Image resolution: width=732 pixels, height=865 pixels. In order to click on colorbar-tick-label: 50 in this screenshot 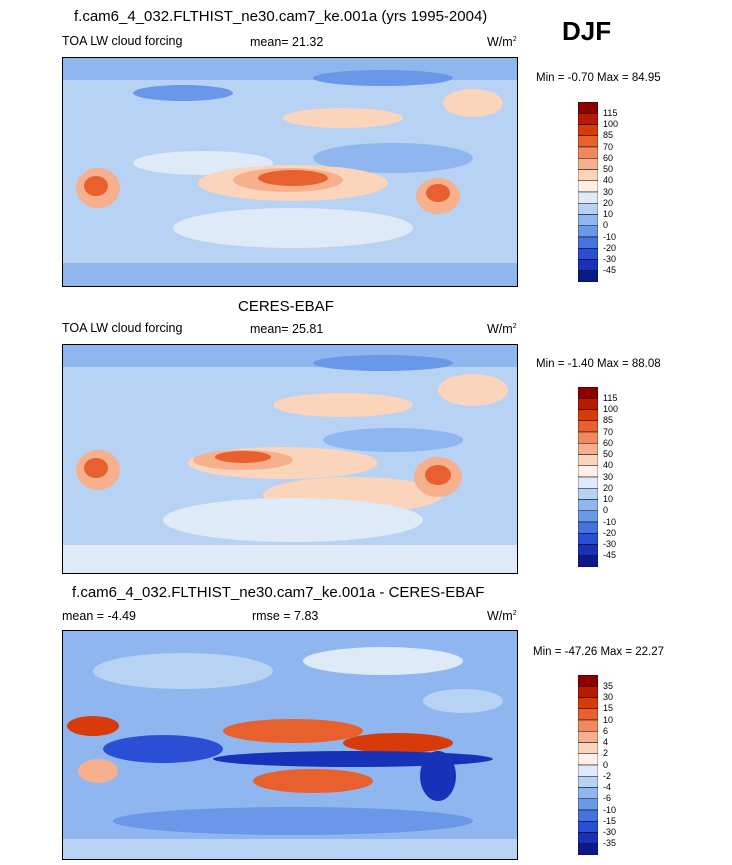, I will do `click(608, 454)`.